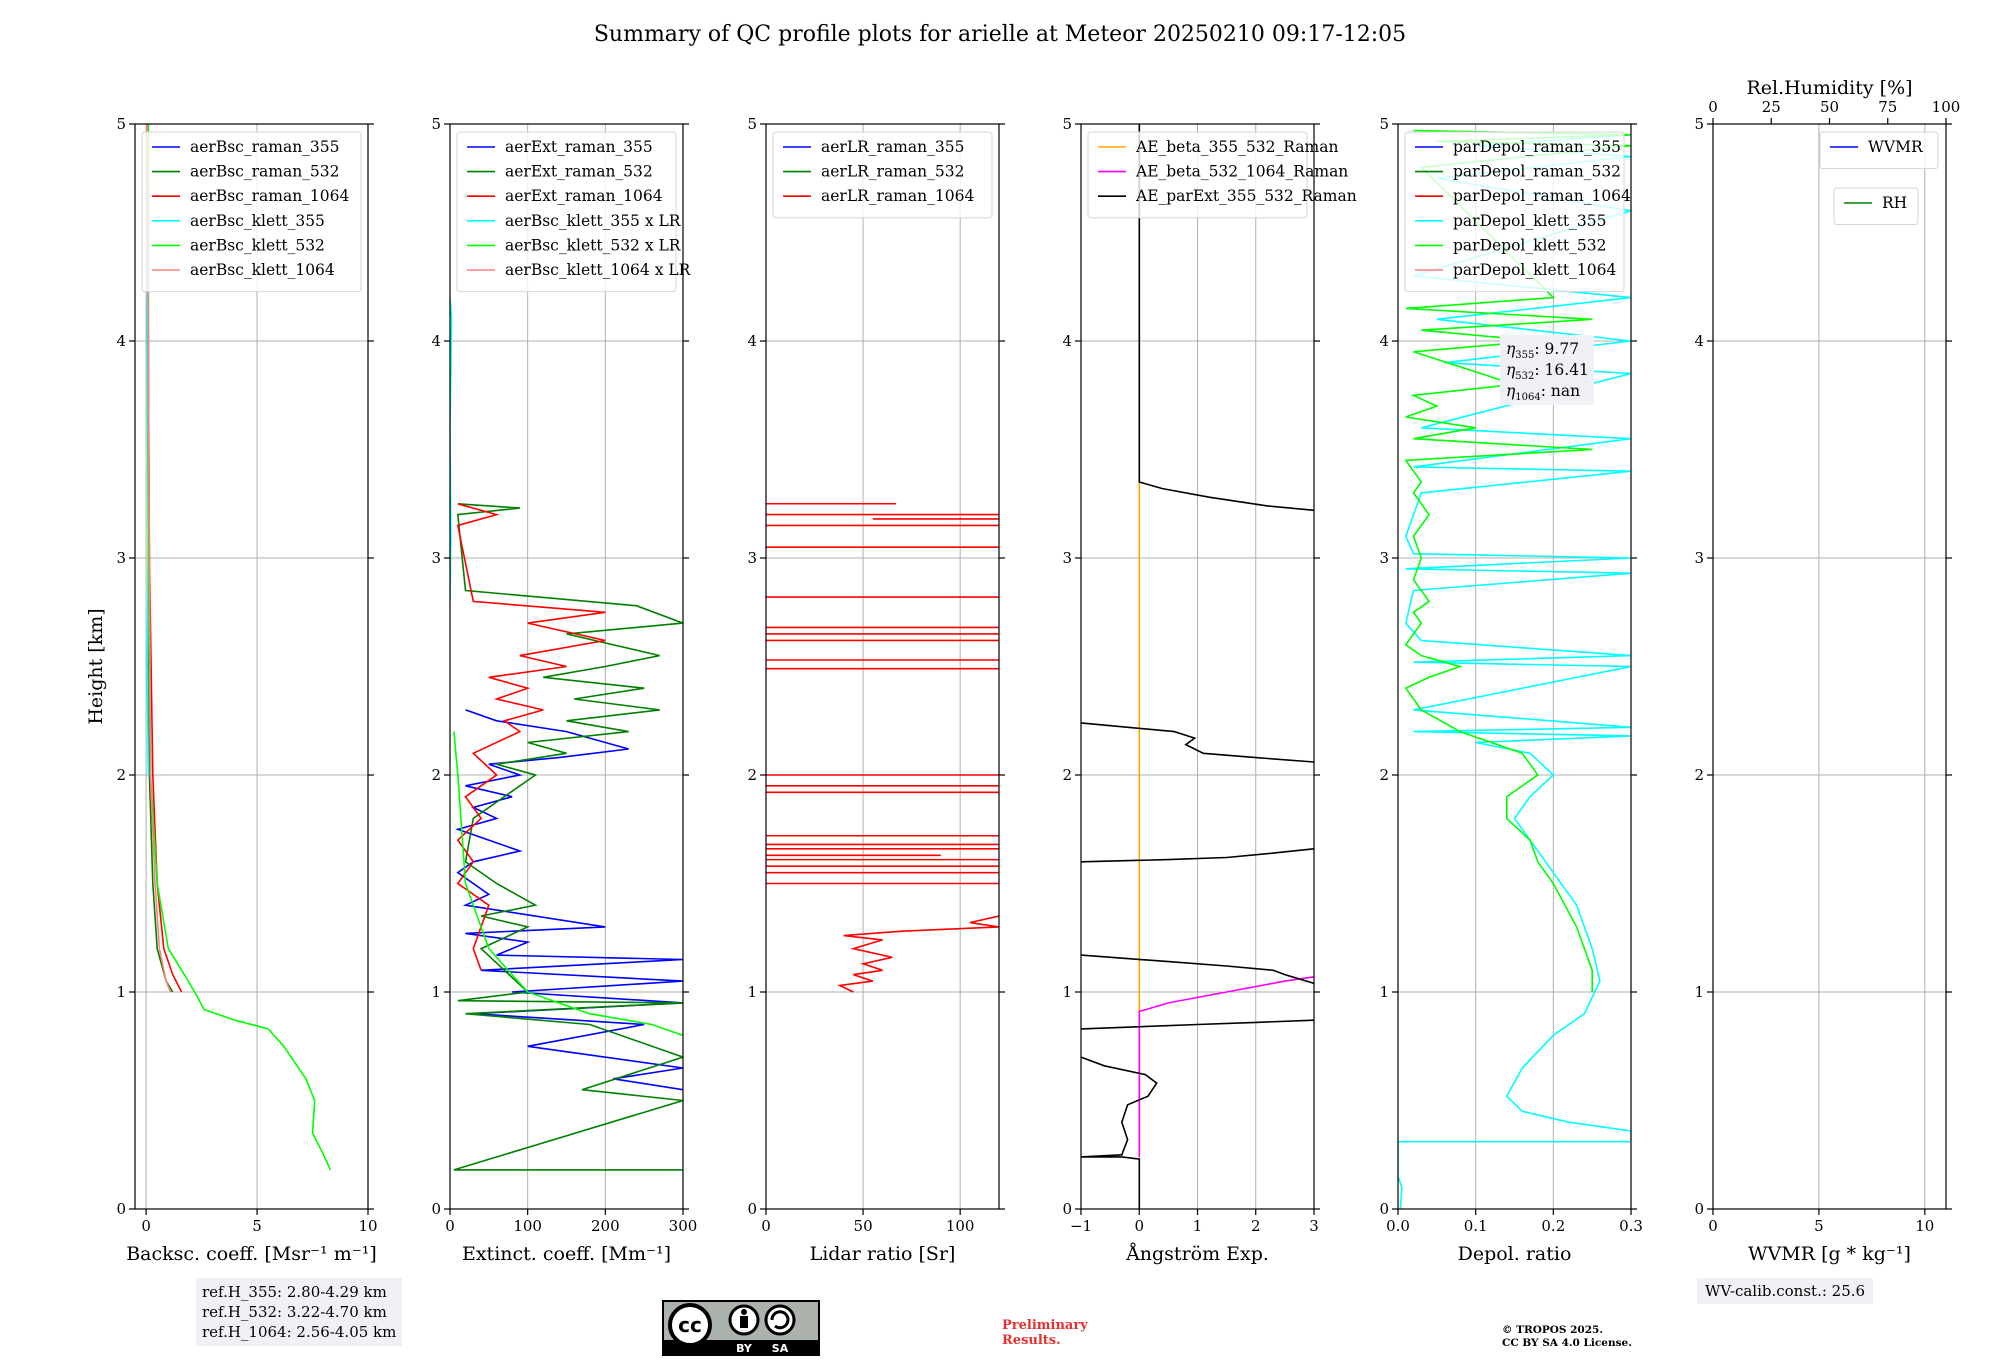  Describe the element at coordinates (1529, 245) in the screenshot. I see `legend-label: parDepol_klett_532` at that location.